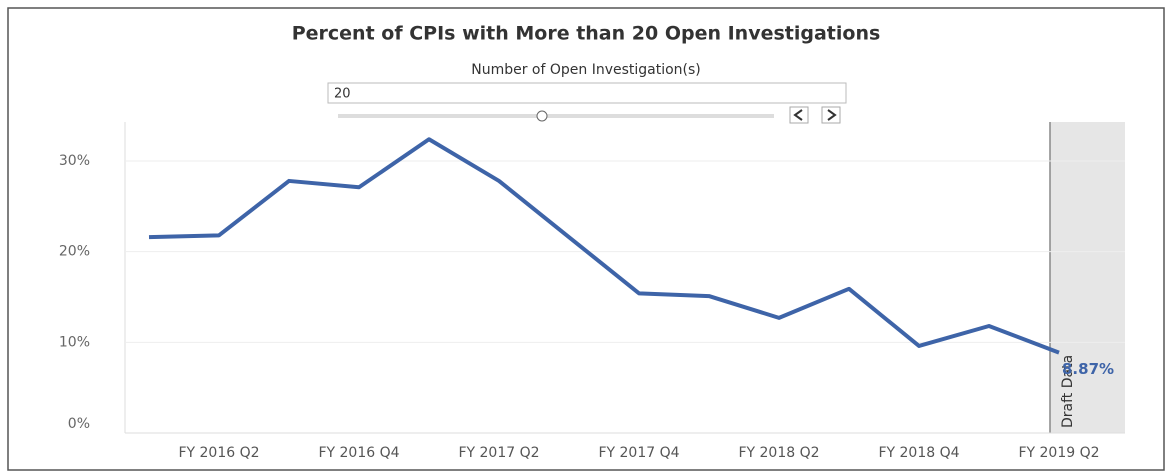  What do you see at coordinates (498, 453) in the screenshot?
I see `x-tick-label: FY 2017 Q2` at bounding box center [498, 453].